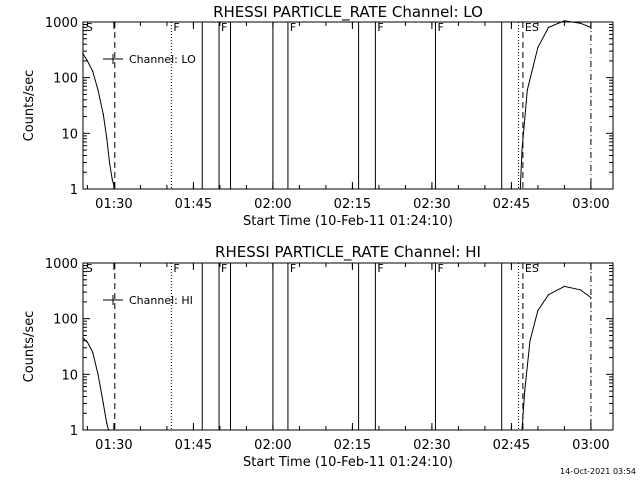  I want to click on legend-label: Channel: HI, so click(161, 300).